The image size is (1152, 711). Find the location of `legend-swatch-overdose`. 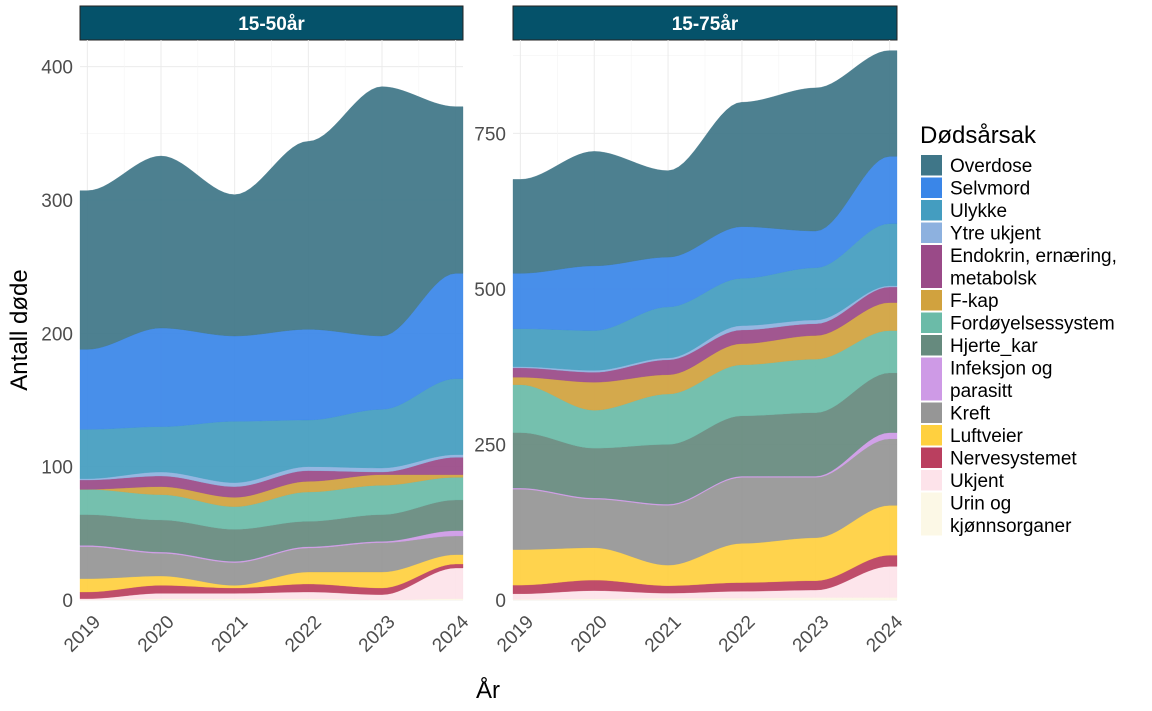

legend-swatch-overdose is located at coordinates (931, 165).